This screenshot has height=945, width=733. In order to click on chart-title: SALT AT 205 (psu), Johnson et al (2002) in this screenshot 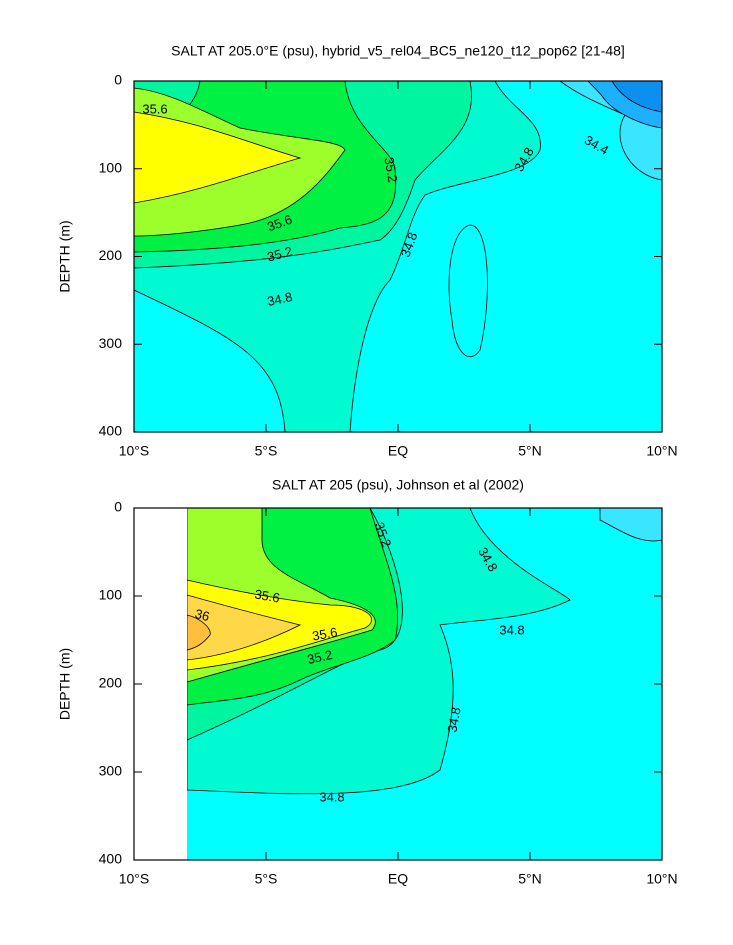, I will do `click(398, 485)`.